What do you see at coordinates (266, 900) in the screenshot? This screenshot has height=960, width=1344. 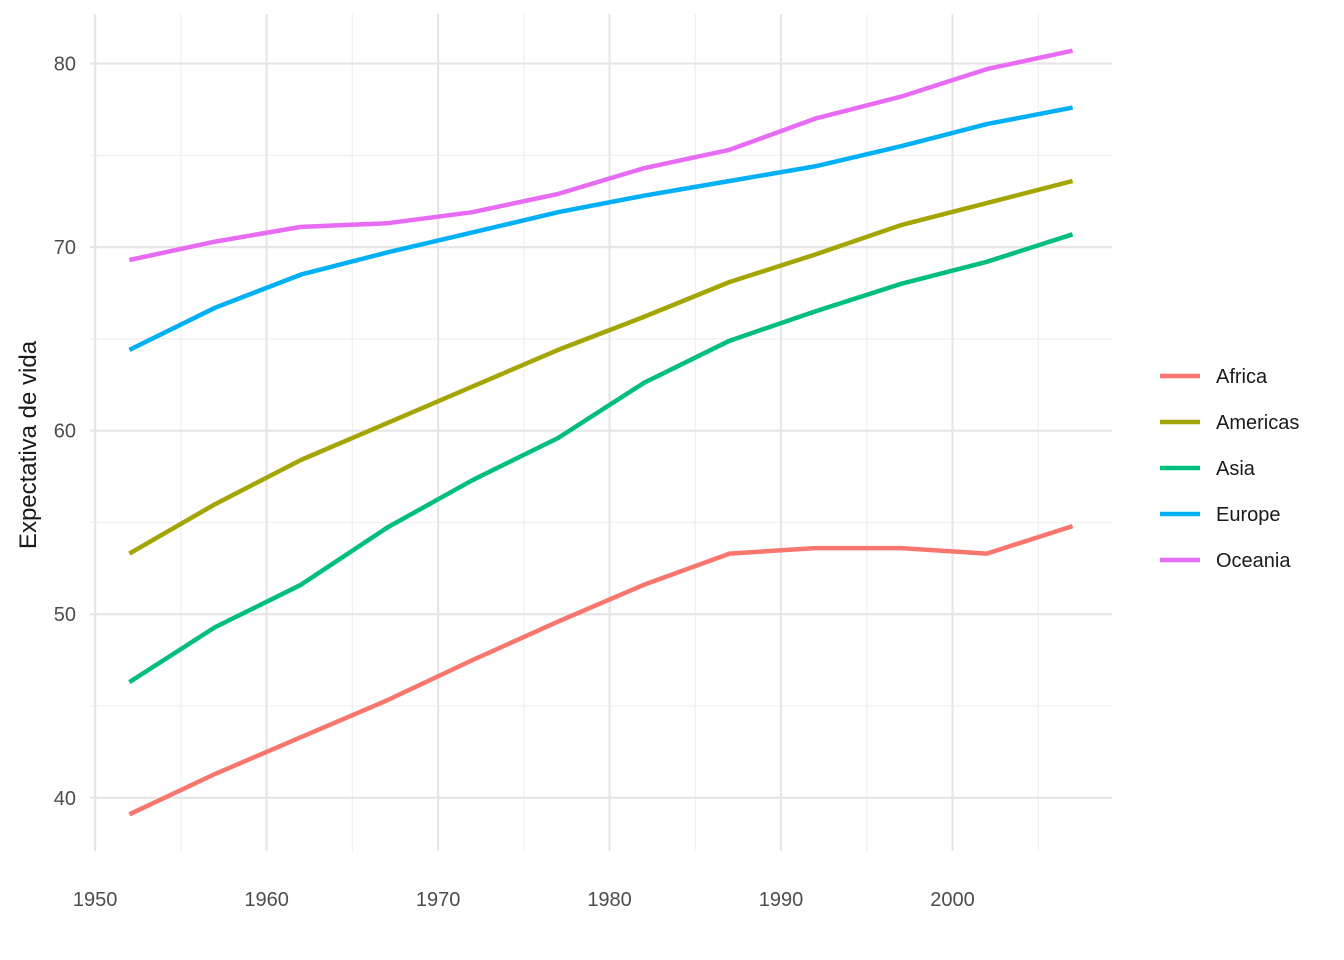 I see `x-tick-label: 1960` at bounding box center [266, 900].